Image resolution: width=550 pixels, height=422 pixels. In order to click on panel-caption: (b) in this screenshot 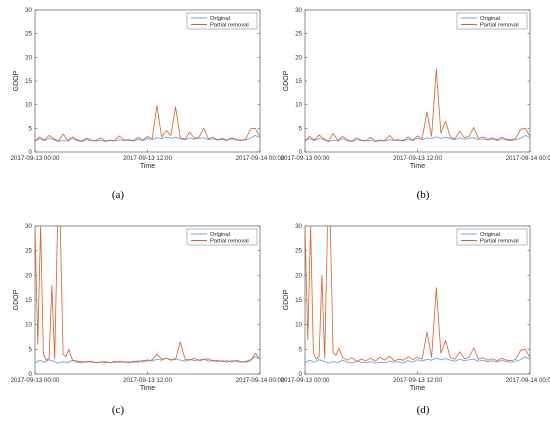, I will do `click(423, 195)`.